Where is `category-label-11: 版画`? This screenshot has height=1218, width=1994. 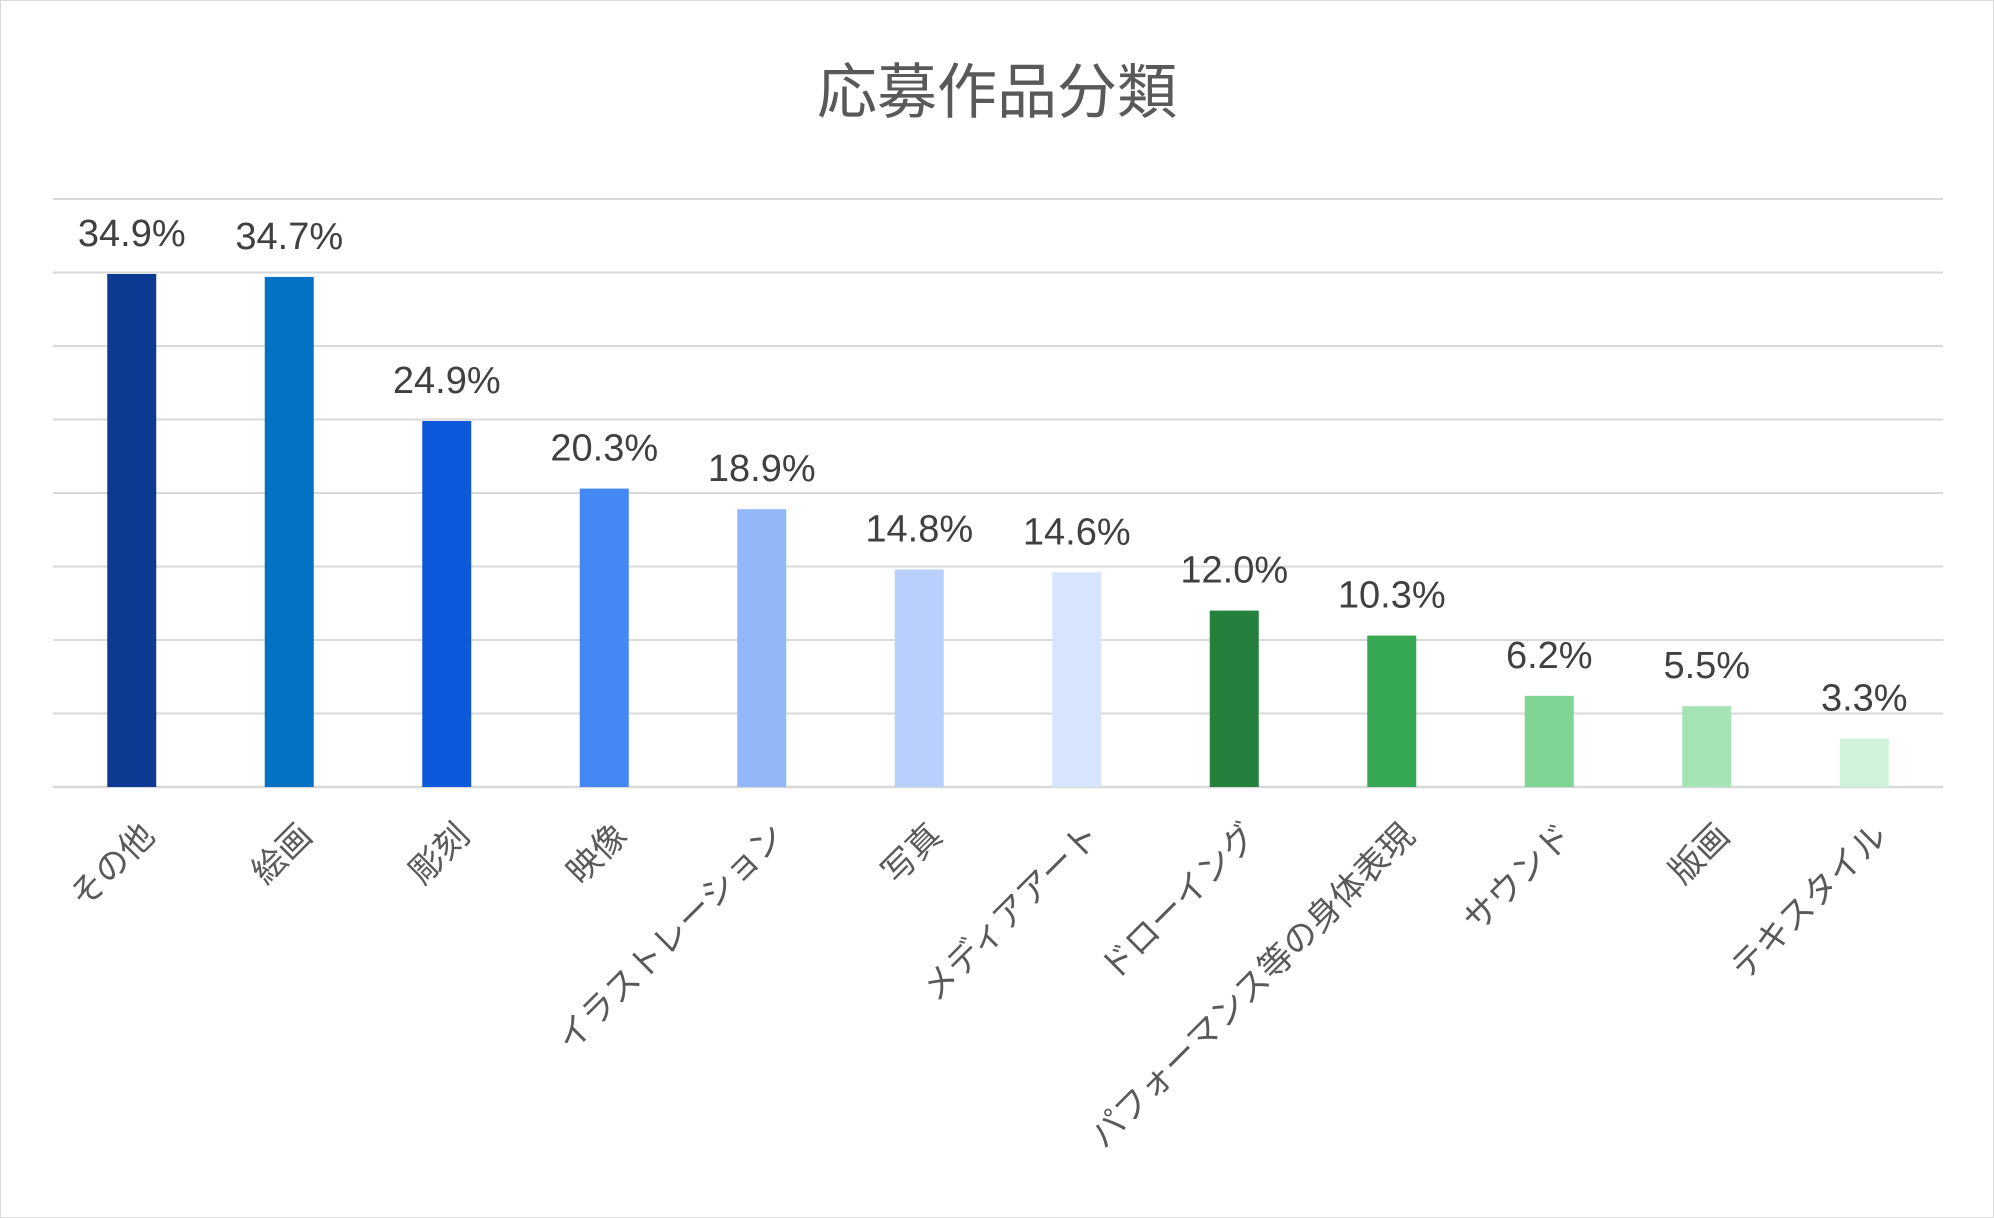
category-label-11: 版画 is located at coordinates (1699, 854).